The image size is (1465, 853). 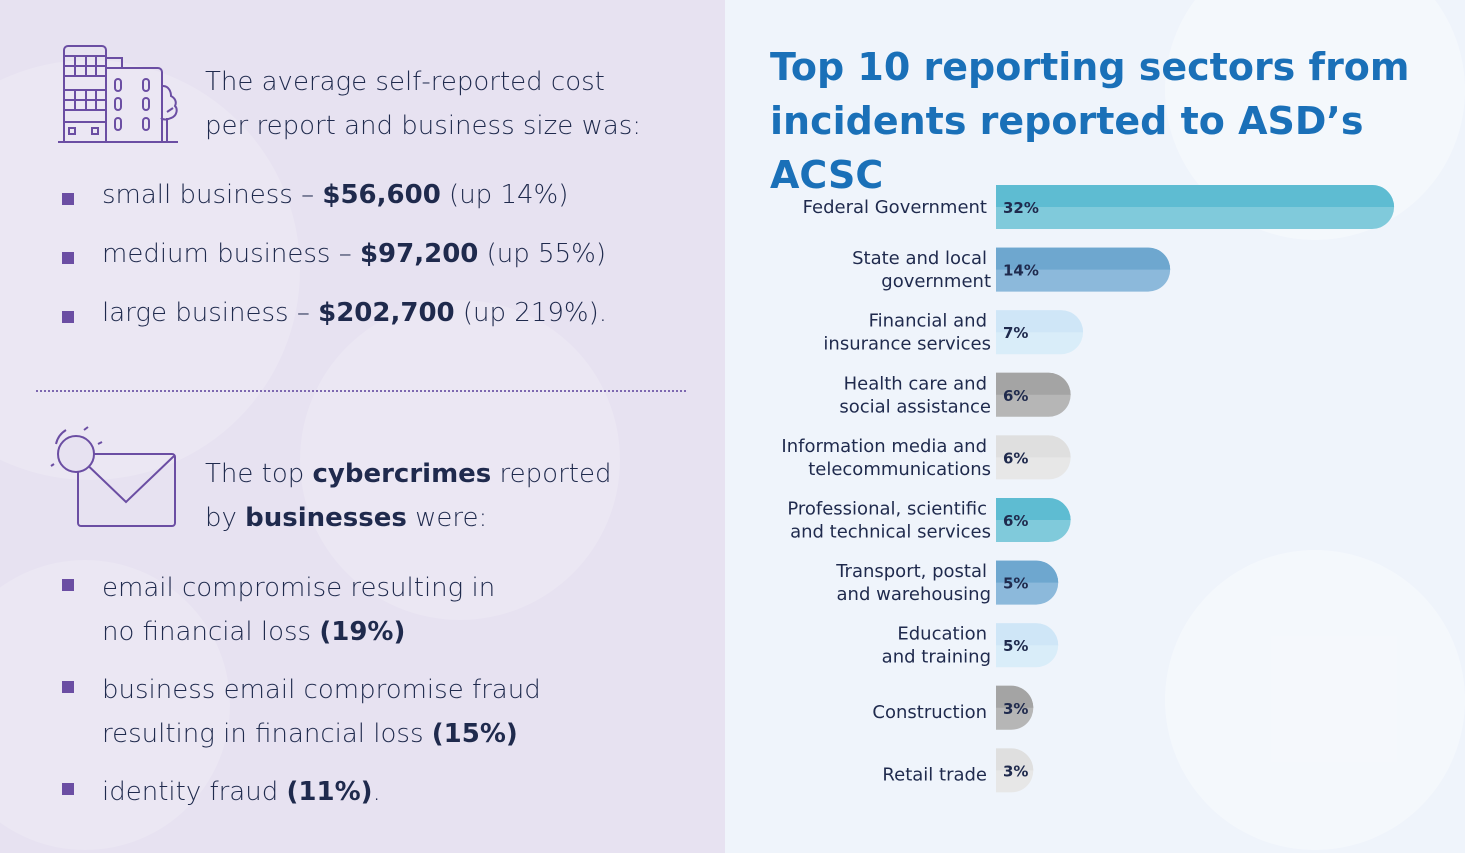 I want to click on dotted-divider, so click(x=361, y=391).